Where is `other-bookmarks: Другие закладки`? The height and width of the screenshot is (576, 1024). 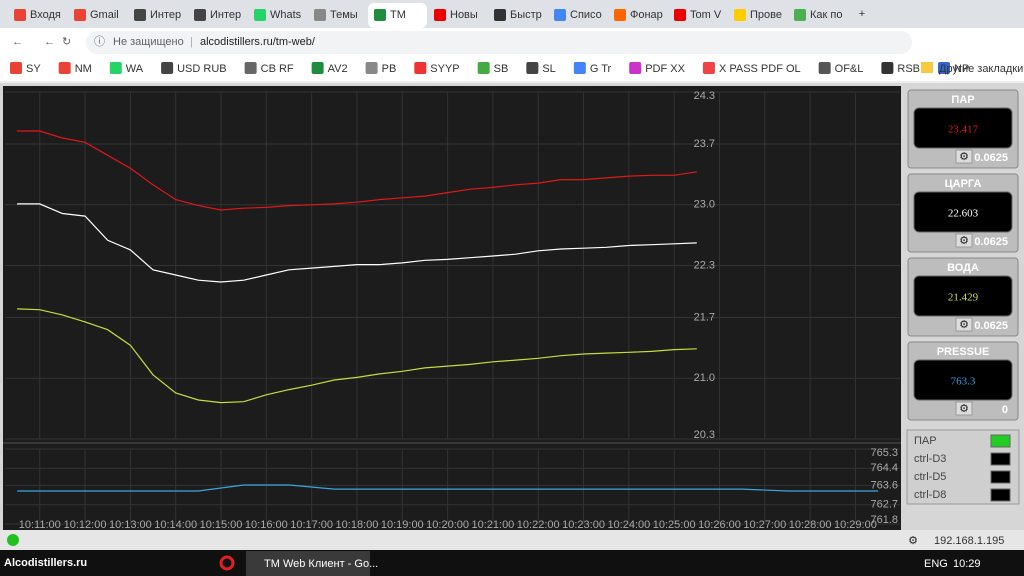 other-bookmarks: Другие закладки is located at coordinates (981, 69).